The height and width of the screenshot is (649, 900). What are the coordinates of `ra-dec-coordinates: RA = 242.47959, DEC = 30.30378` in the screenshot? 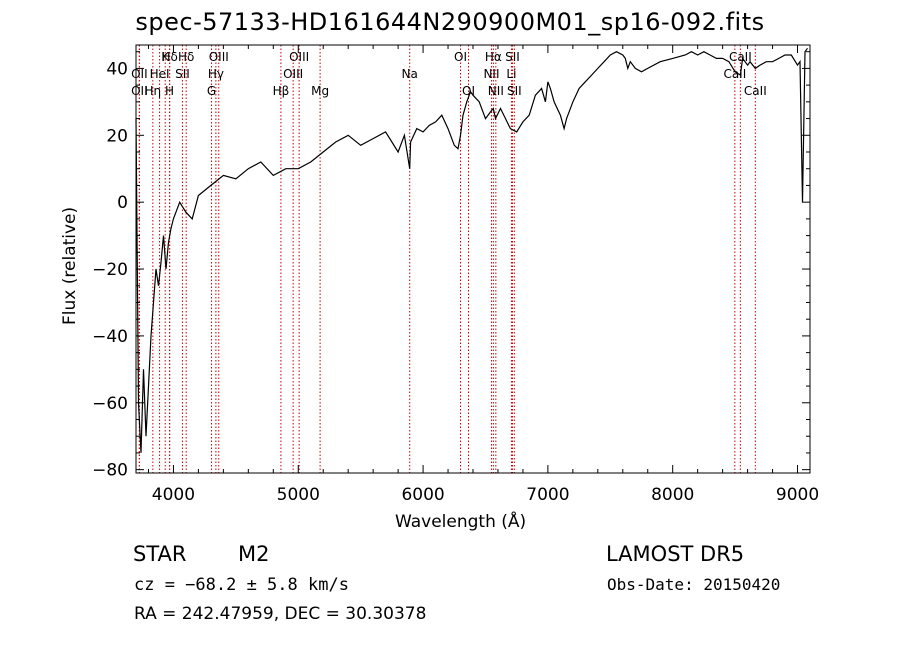 It's located at (280, 614).